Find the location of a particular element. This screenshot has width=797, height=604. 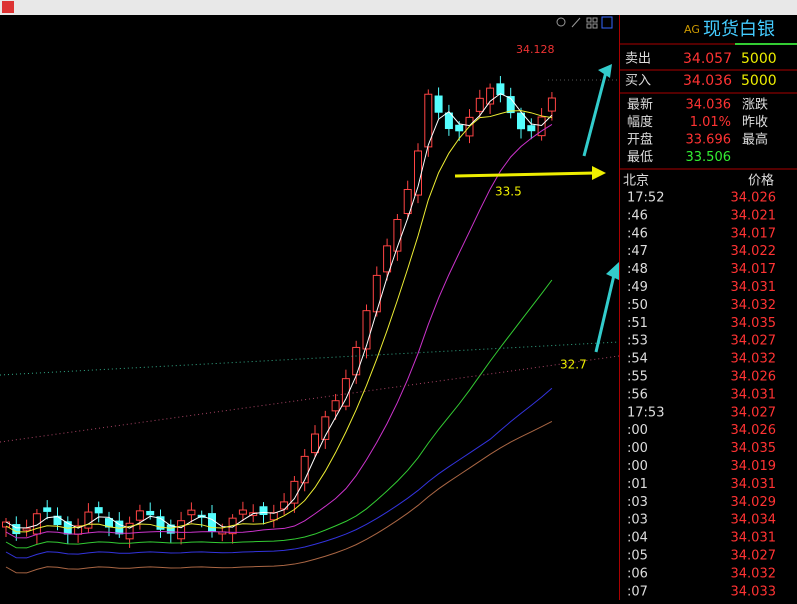

ask-volume: 5000 is located at coordinates (759, 59).